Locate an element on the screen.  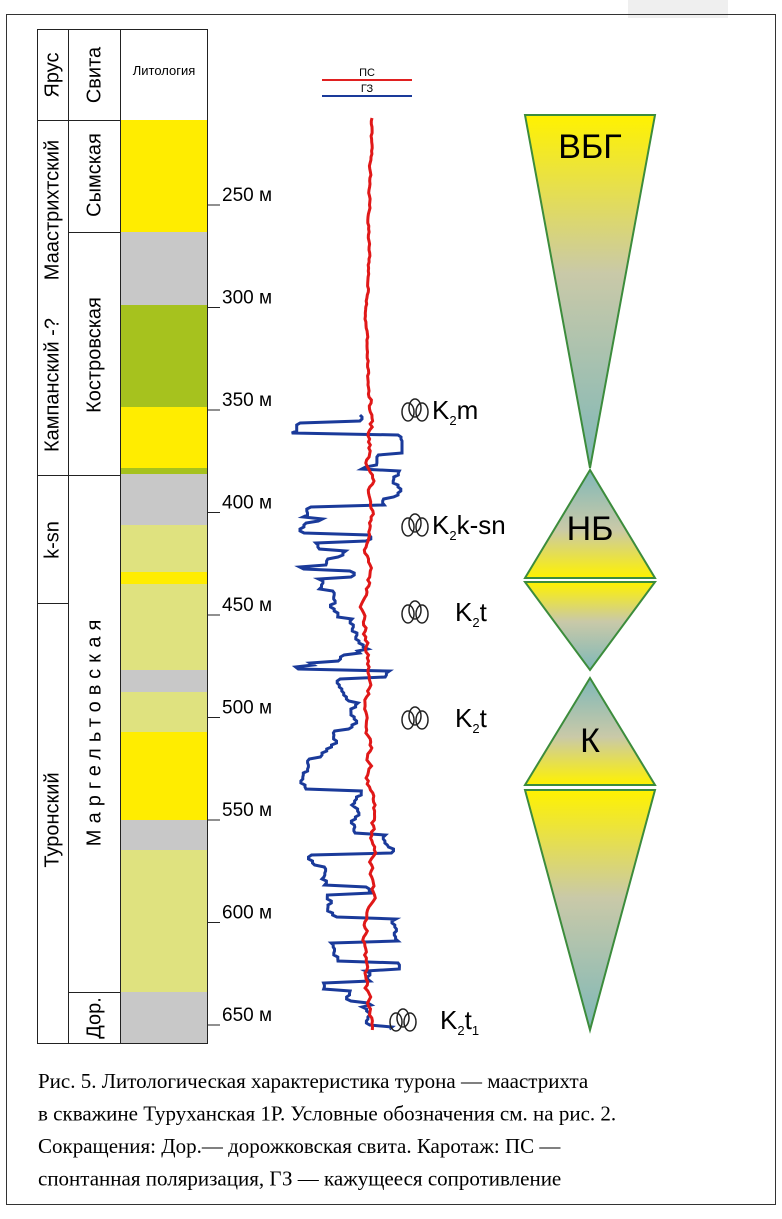
header-cell: Ярус is located at coordinates (52, 74).